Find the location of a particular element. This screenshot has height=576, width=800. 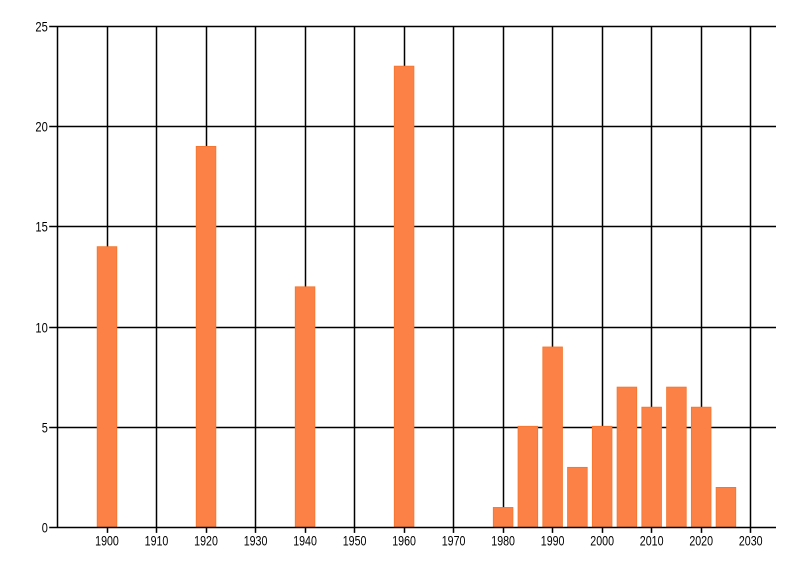

svg-text: 1950 is located at coordinates (355, 541).